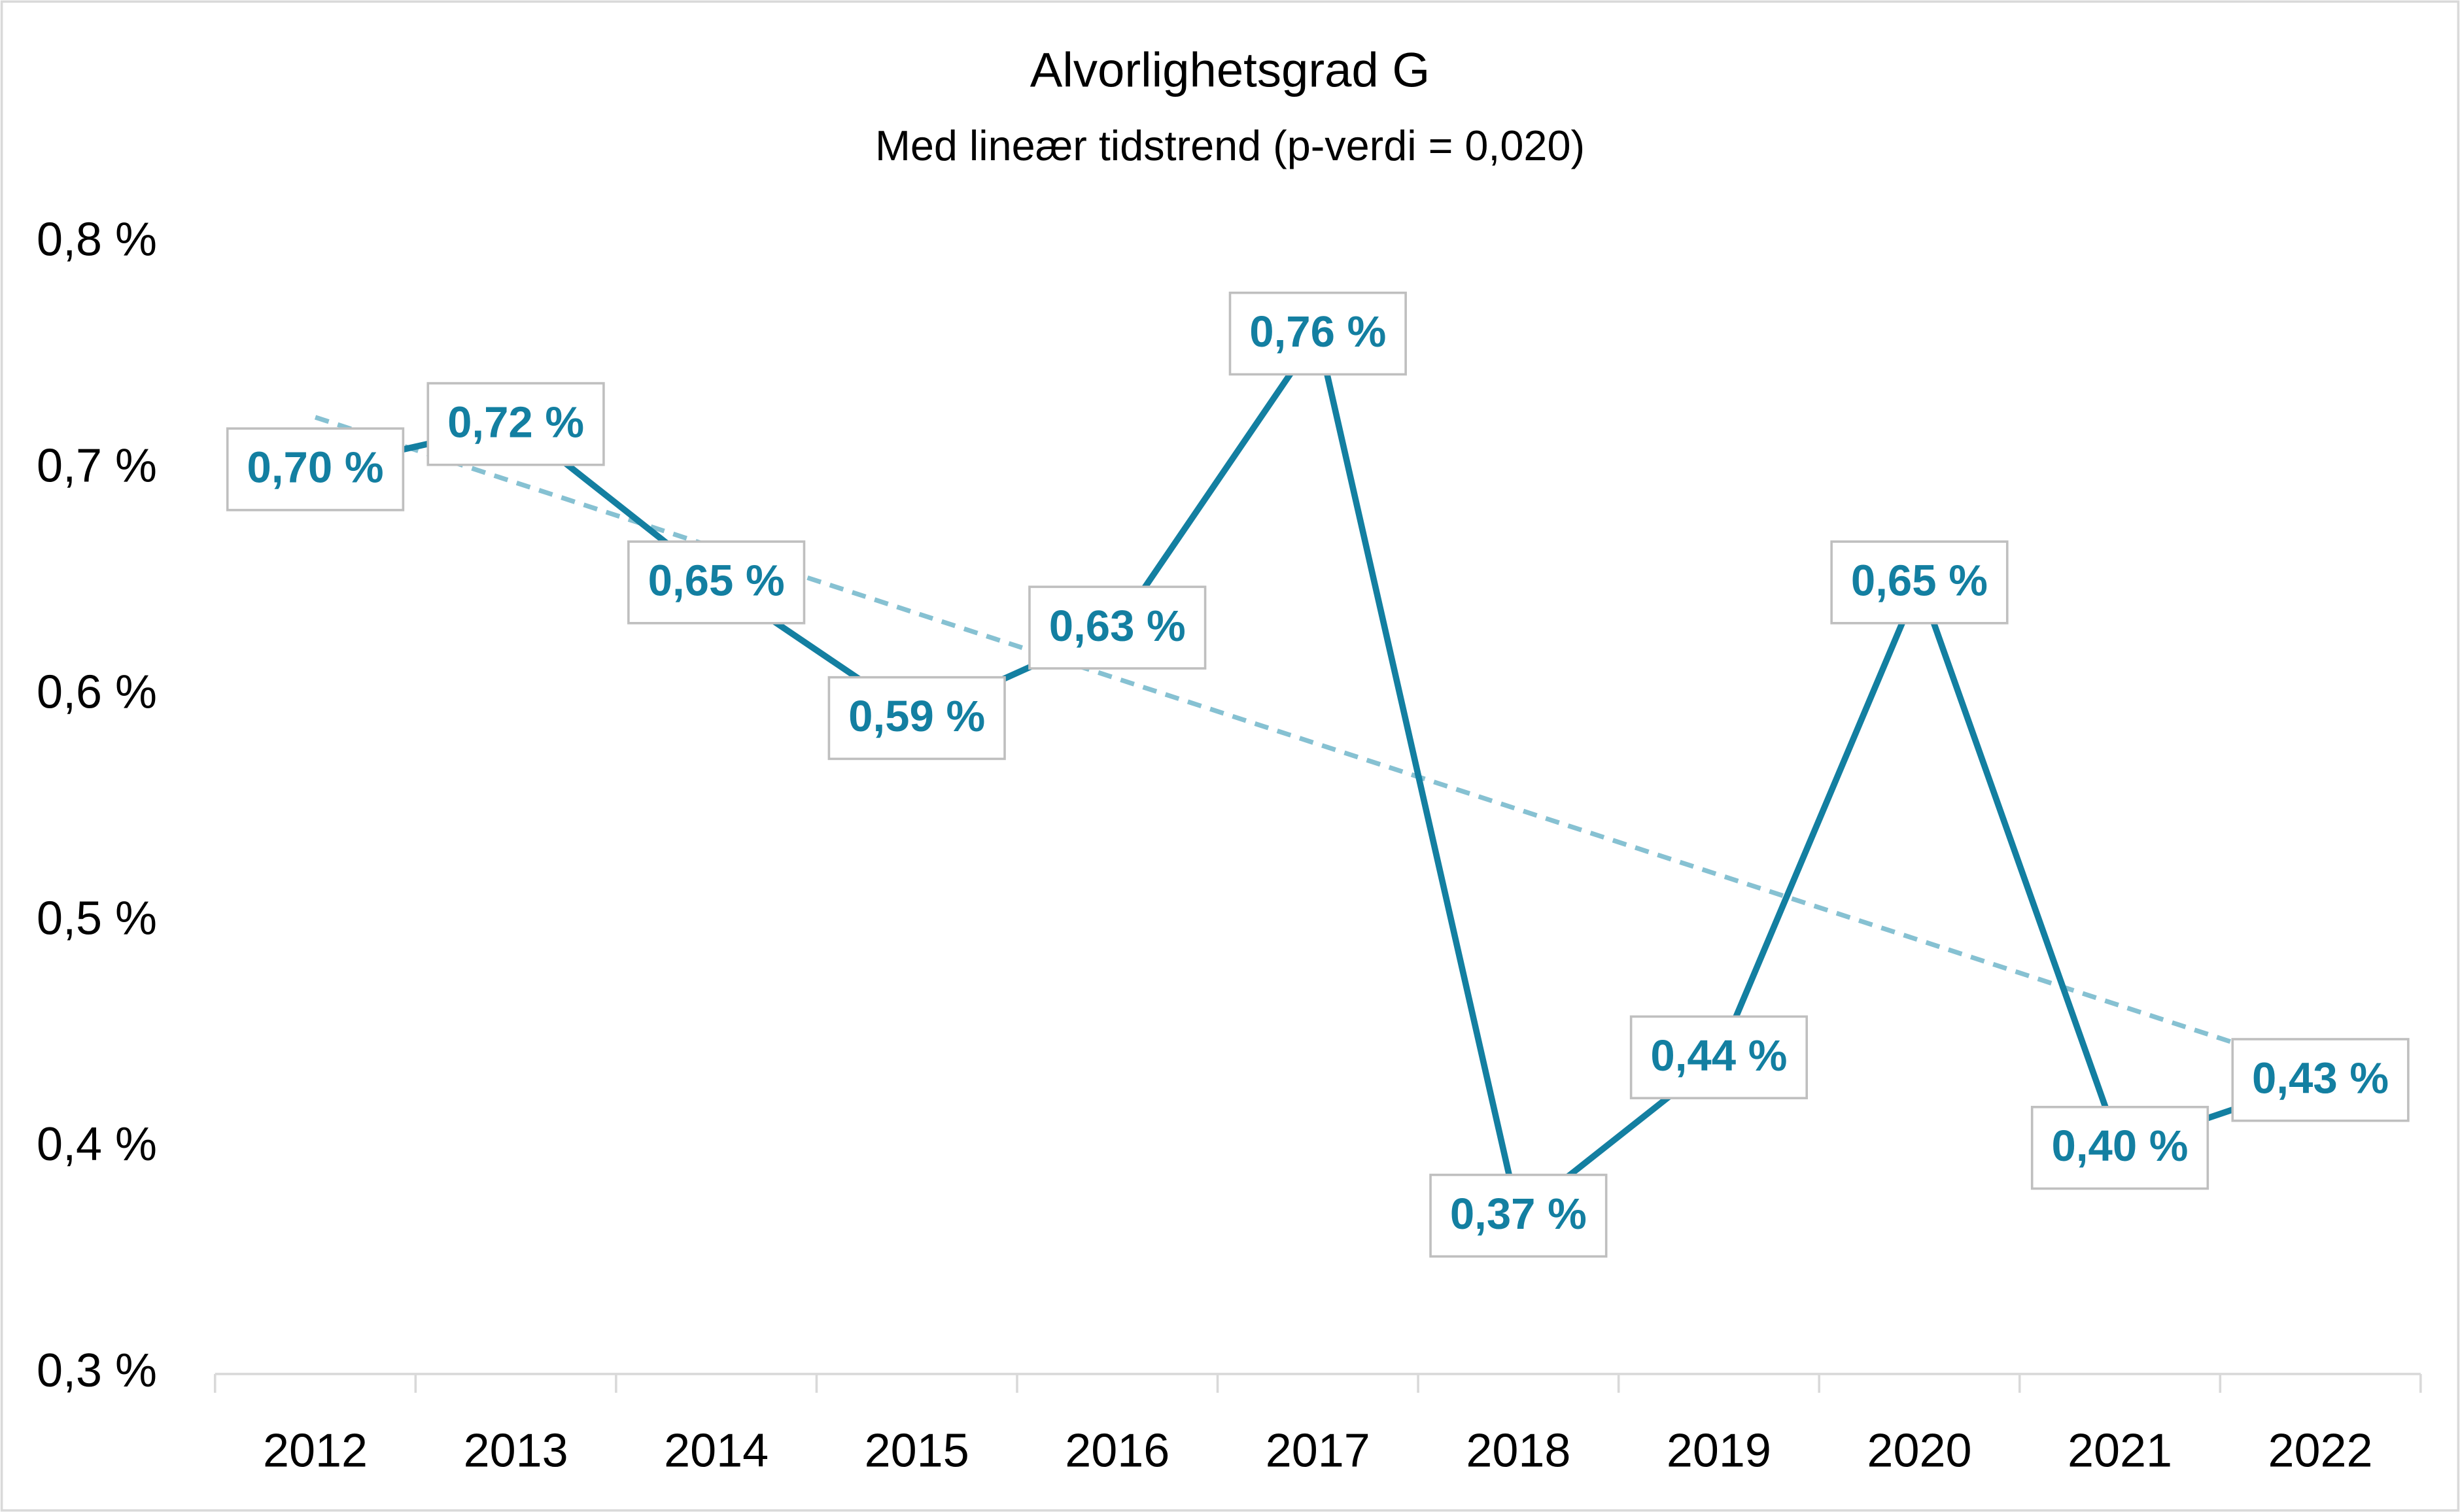 The width and height of the screenshot is (2460, 1512). I want to click on data-label: 0,40 %, so click(2119, 1146).